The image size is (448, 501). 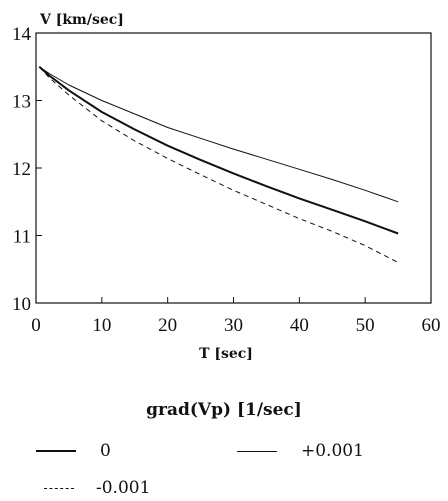 What do you see at coordinates (226, 354) in the screenshot?
I see `x-axis-title: T [sec]` at bounding box center [226, 354].